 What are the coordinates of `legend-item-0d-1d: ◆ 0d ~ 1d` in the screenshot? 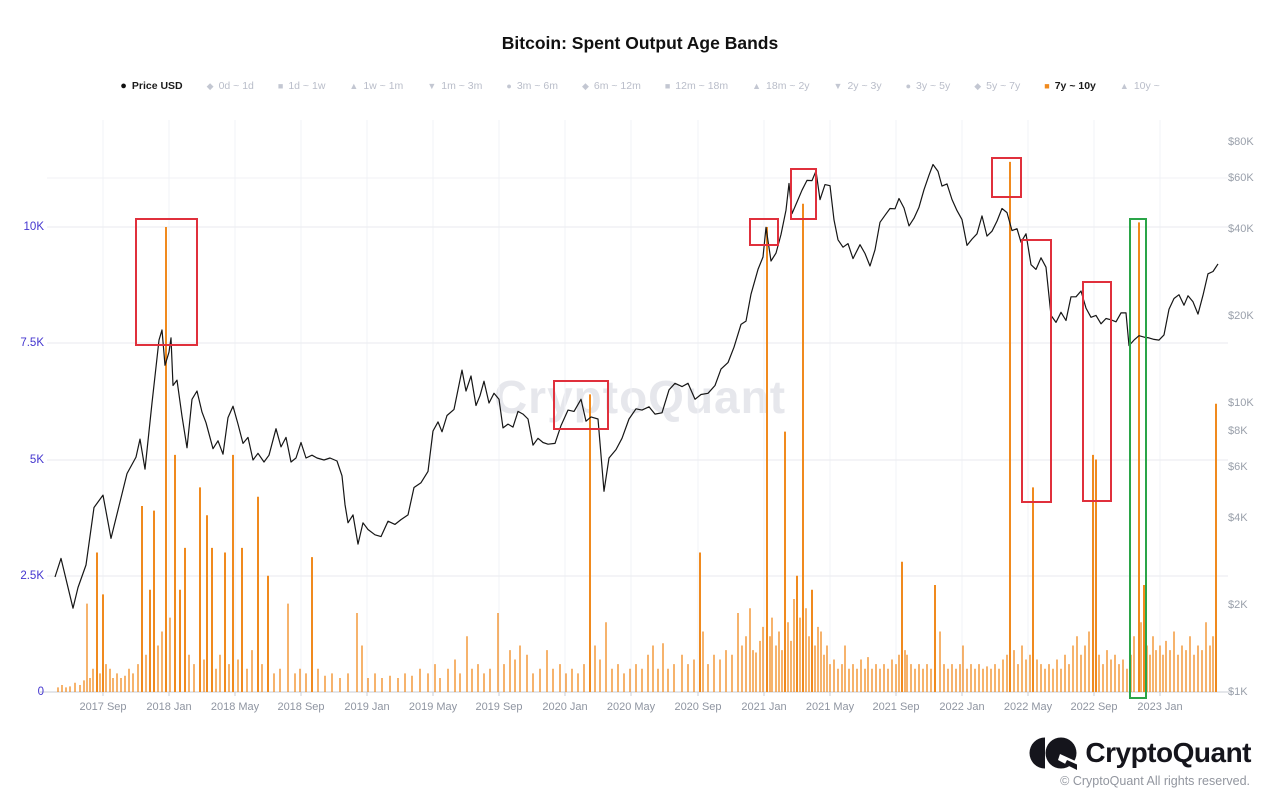 It's located at (230, 86).